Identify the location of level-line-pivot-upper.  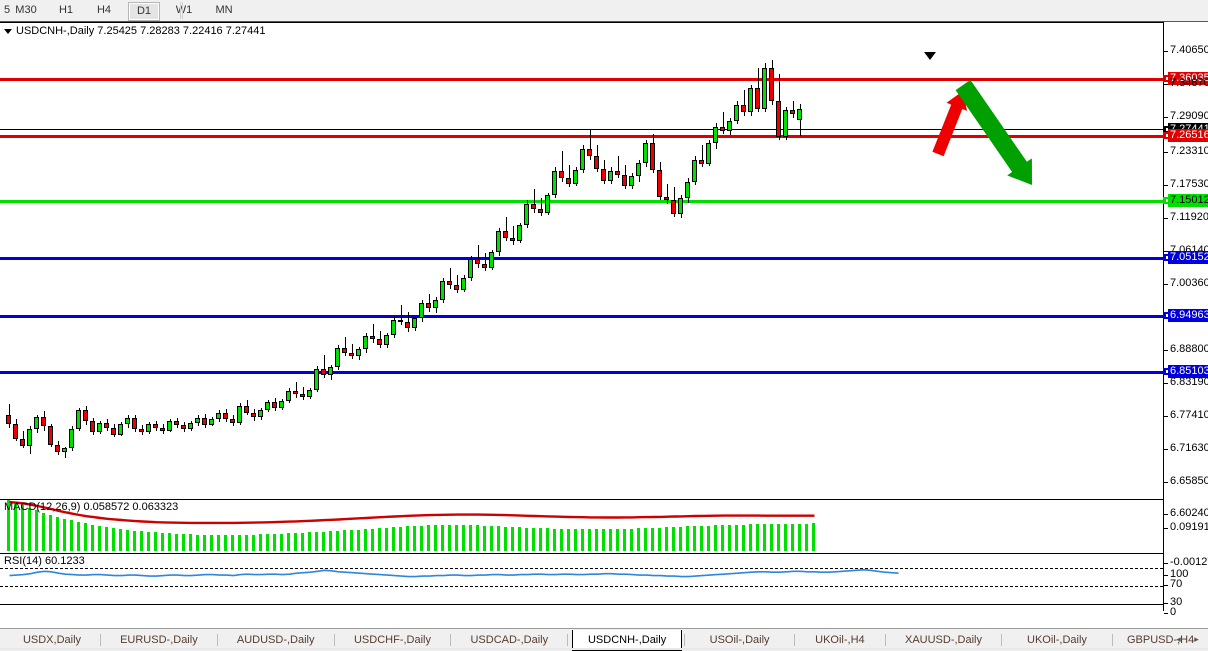
(581, 258).